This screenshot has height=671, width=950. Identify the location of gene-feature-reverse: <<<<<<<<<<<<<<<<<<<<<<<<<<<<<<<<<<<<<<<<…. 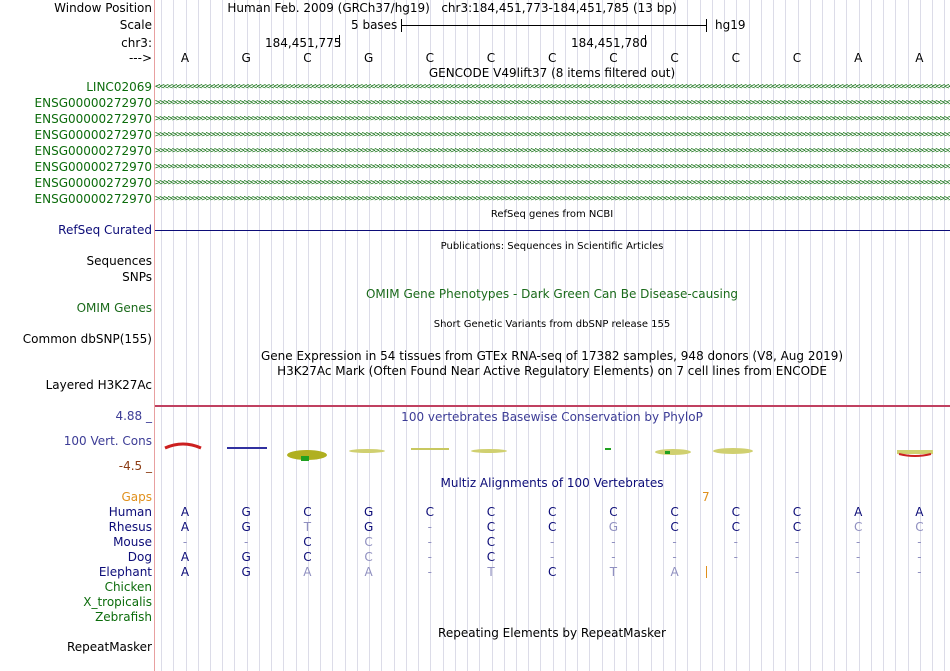
(552, 87).